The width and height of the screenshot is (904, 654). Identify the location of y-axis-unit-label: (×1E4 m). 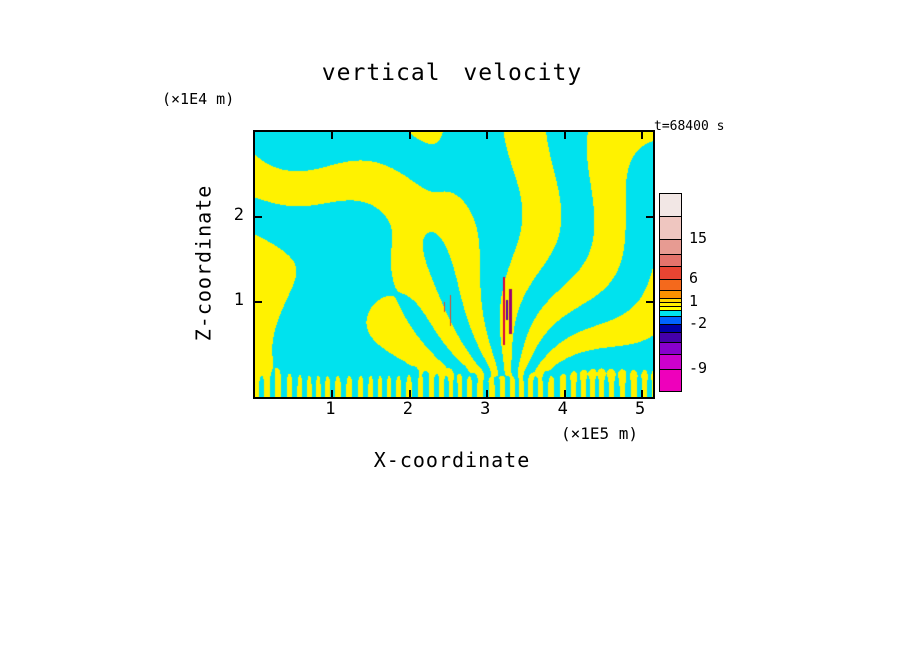
(198, 99).